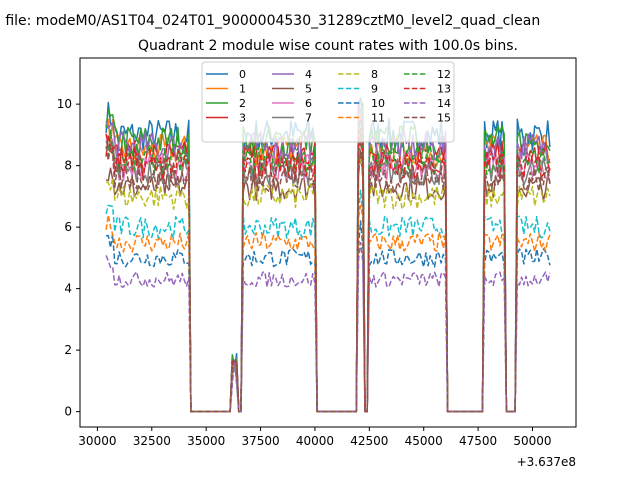  Describe the element at coordinates (206, 441) in the screenshot. I see `x-tick-label: 35000` at that location.